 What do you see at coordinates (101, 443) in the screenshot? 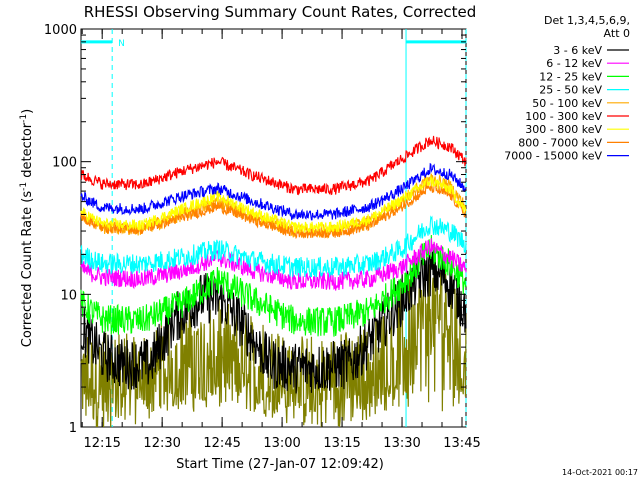
I see `x-tick-label: 12:15` at bounding box center [101, 443].